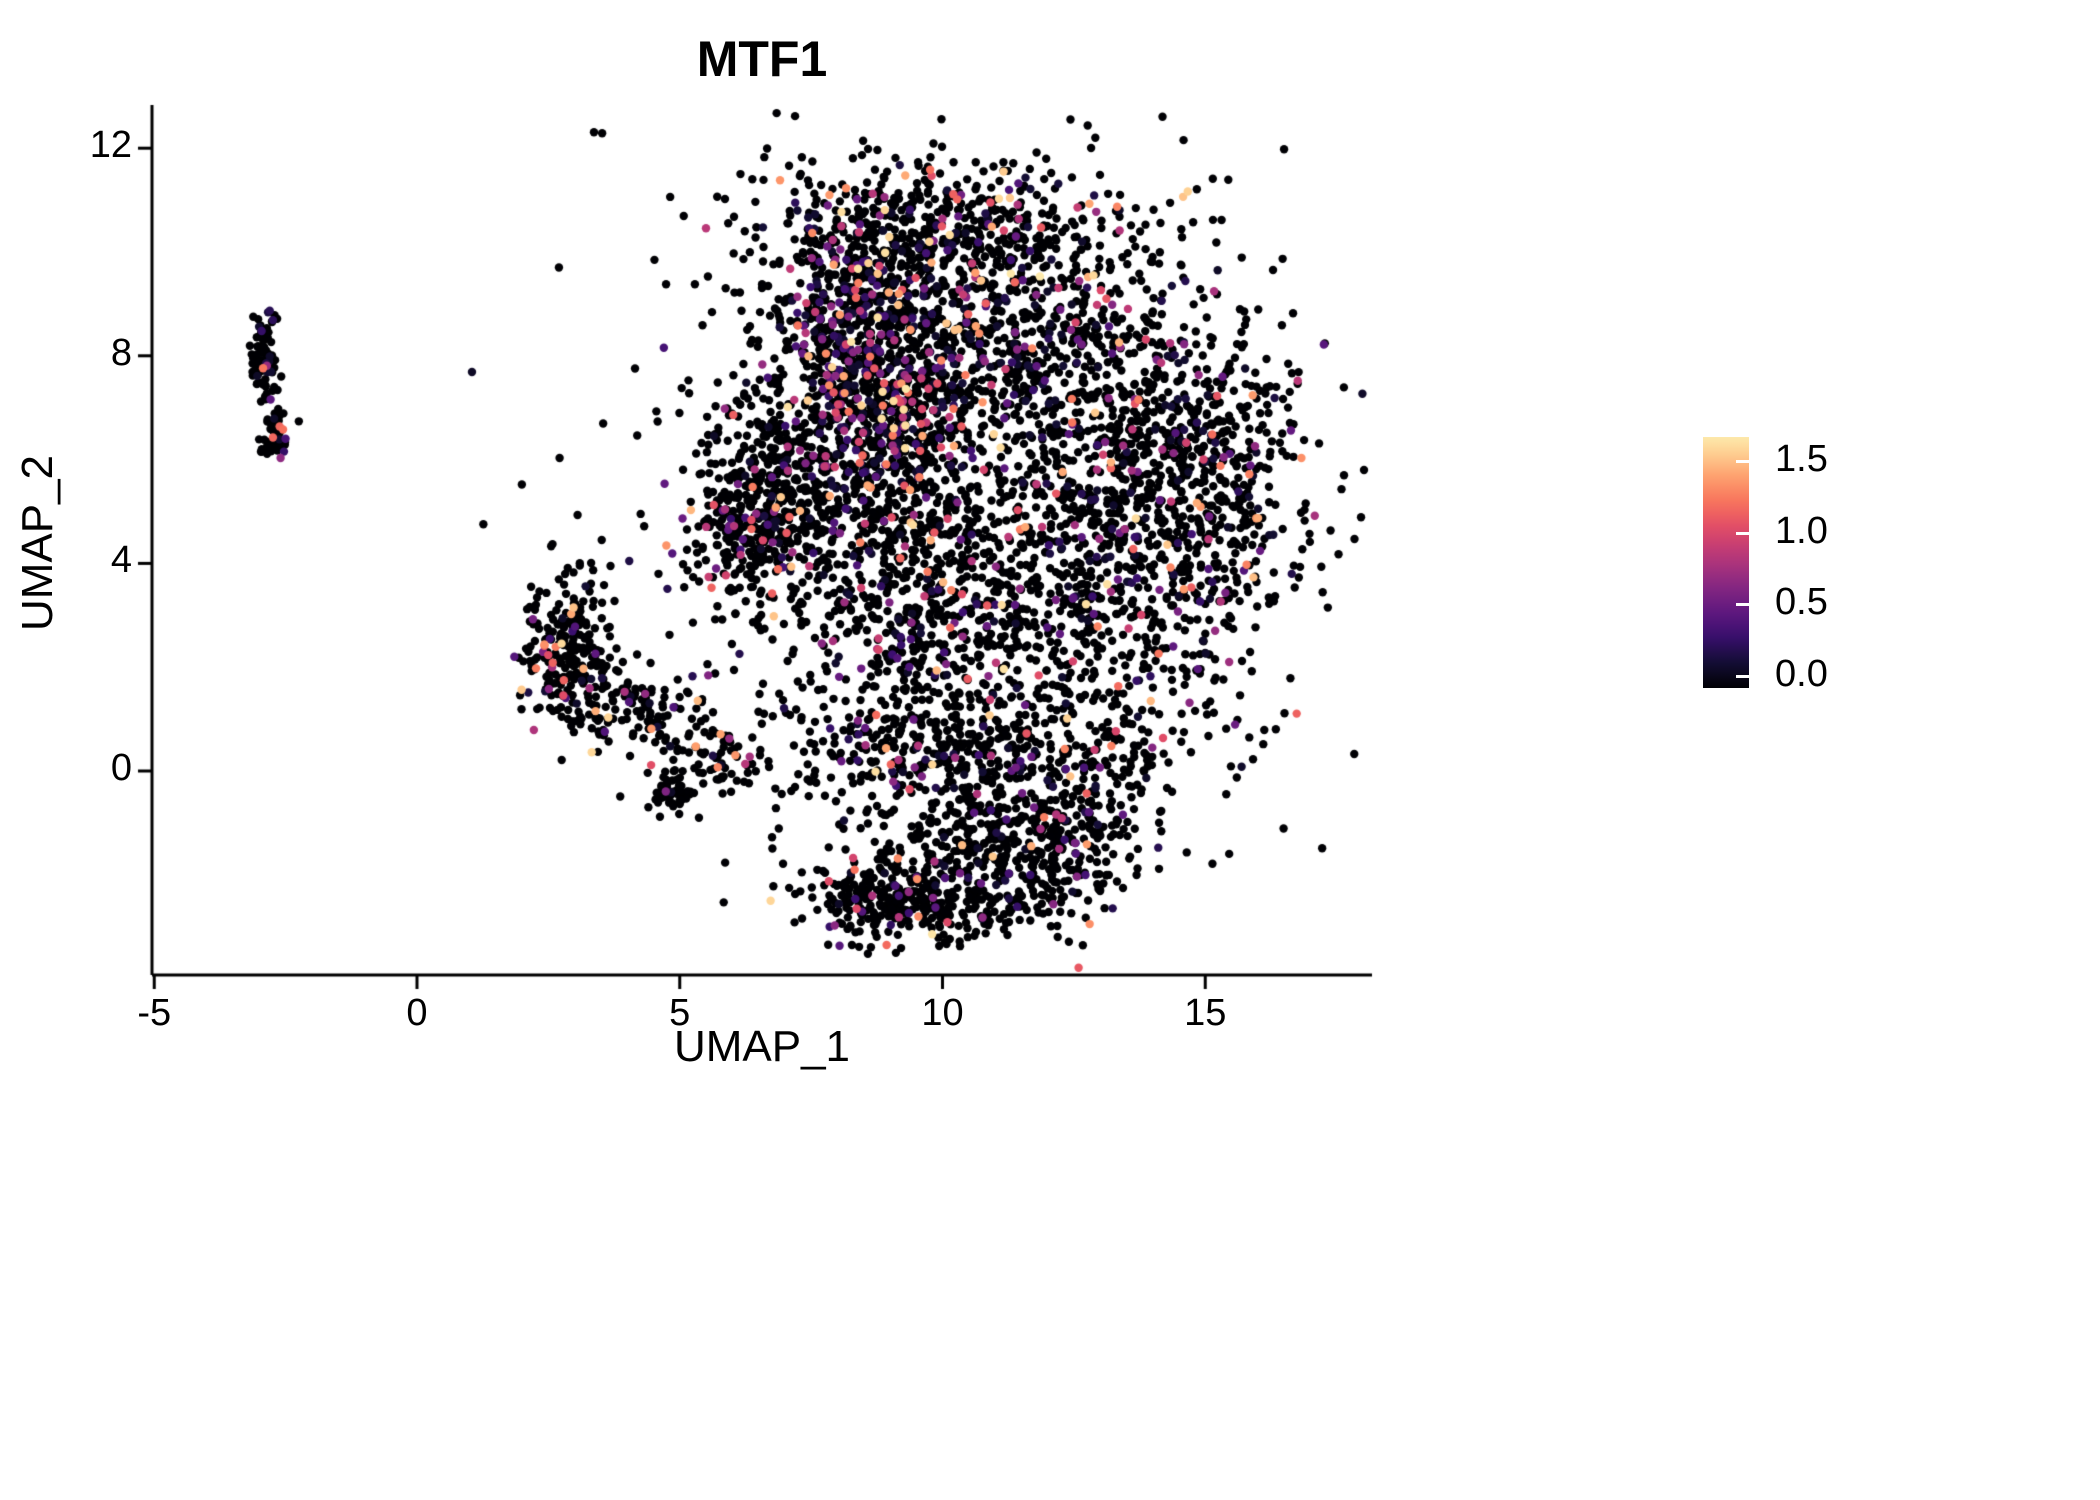 This screenshot has height=1500, width=2100. Describe the element at coordinates (121, 768) in the screenshot. I see `y-tick-label: 0` at that location.